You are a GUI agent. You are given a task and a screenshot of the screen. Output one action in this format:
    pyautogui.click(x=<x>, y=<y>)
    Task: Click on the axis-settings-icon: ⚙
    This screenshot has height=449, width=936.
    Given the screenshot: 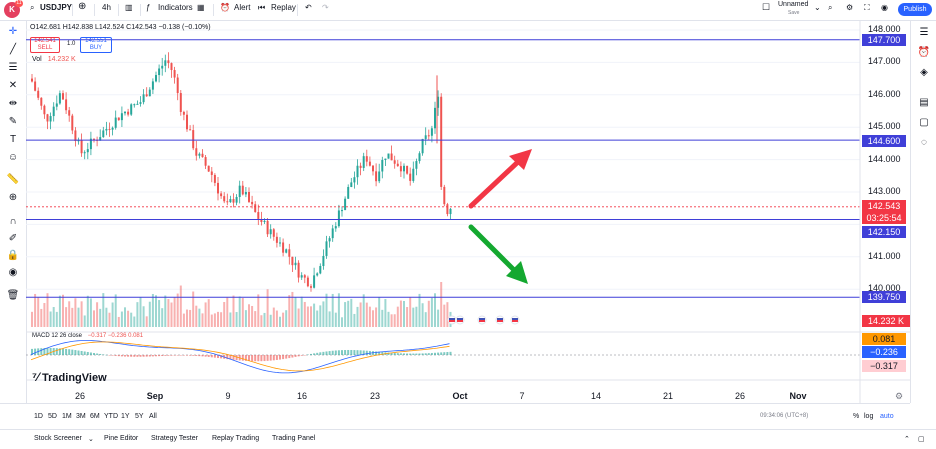 What is the action you would take?
    pyautogui.click(x=899, y=396)
    